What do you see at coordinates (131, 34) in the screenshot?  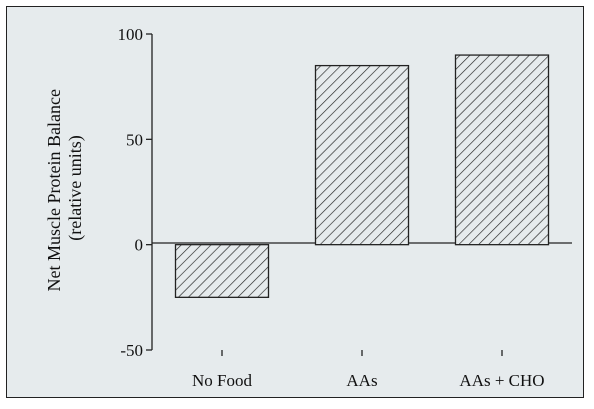 I see `y-tick-label: 100` at bounding box center [131, 34].